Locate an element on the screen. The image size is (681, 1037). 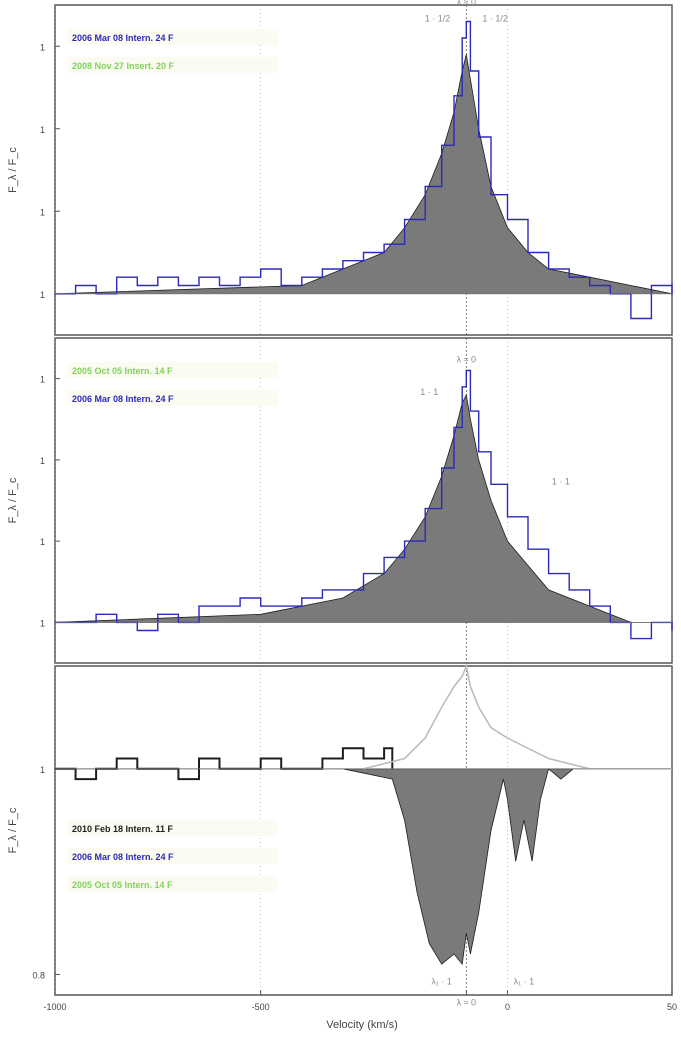
x-tick-label: -1000 is located at coordinates (54, 1007).